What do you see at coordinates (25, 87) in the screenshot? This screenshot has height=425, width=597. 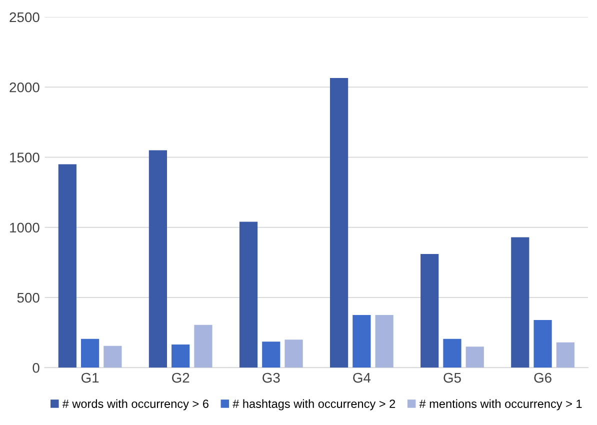 I see `y-tick-label: 2000` at bounding box center [25, 87].